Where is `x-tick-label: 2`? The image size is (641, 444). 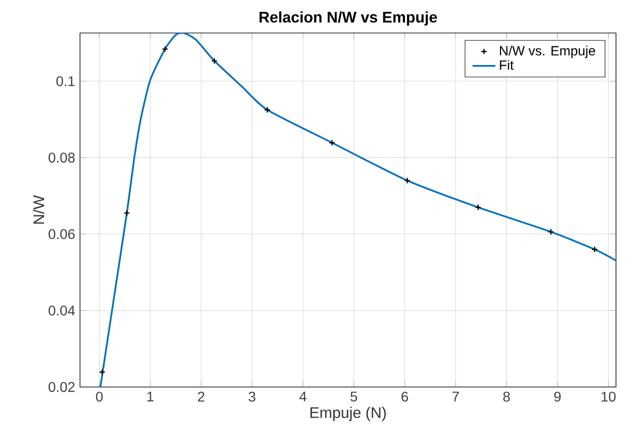
x-tick-label: 2 is located at coordinates (201, 397).